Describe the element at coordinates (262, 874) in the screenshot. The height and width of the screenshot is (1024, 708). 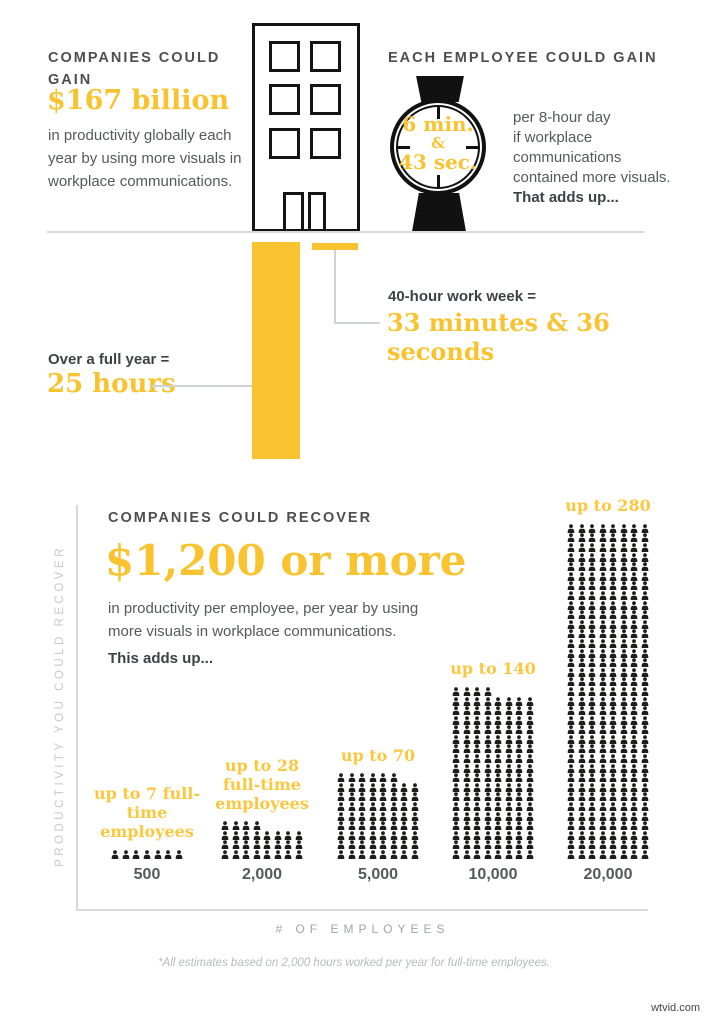
I see `x-tick-label: 2,000` at that location.